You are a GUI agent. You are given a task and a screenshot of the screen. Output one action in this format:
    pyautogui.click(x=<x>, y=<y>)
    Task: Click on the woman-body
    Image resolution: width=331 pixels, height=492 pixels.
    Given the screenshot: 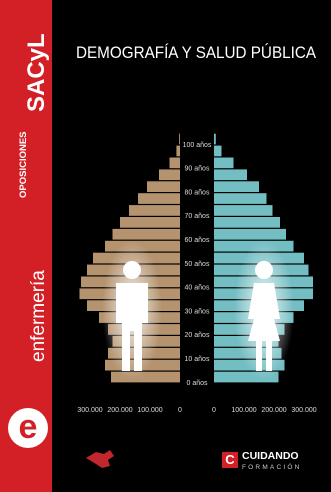 What is the action you would take?
    pyautogui.click(x=264, y=327)
    